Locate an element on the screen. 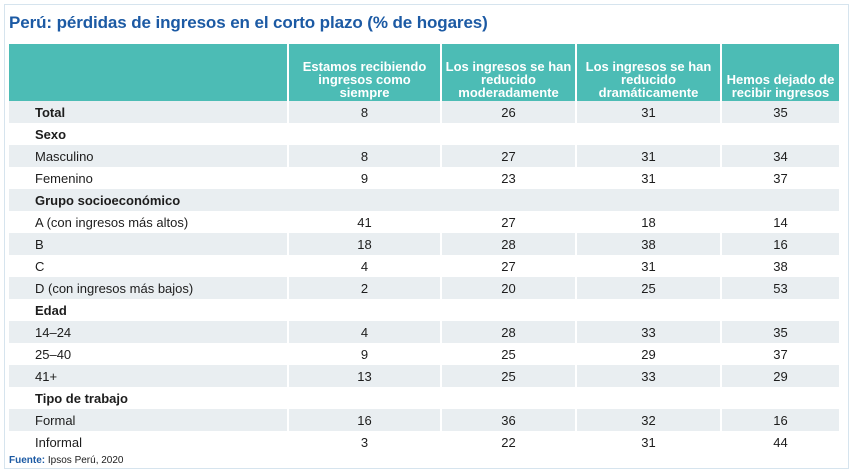  group-heading: Tipo de trabajo is located at coordinates (424, 398).